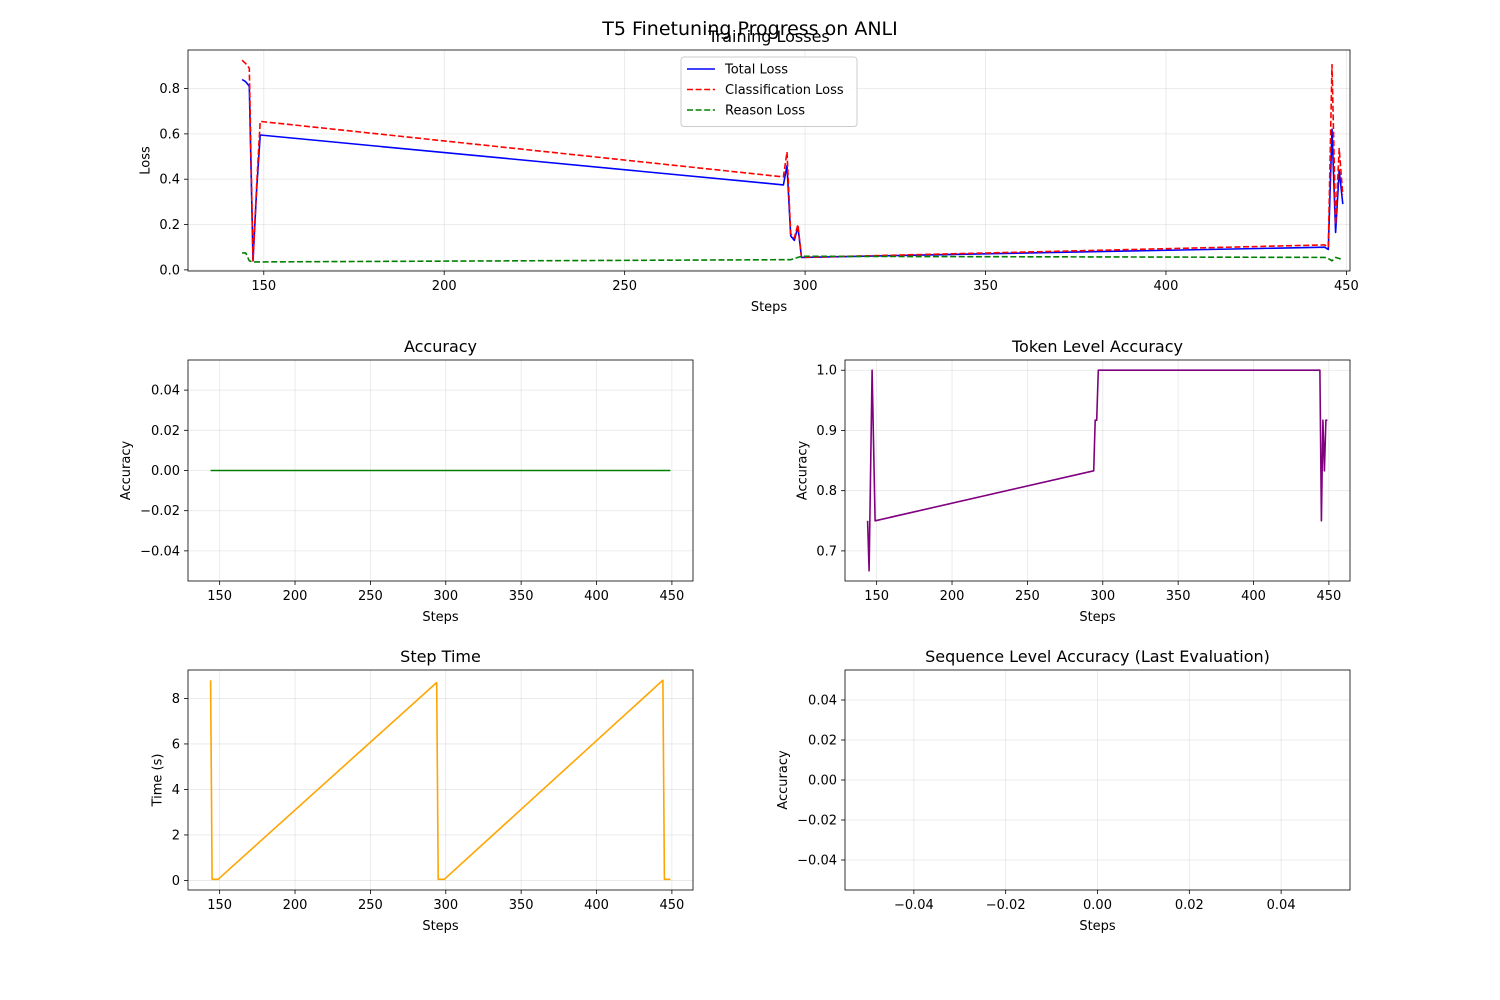 The height and width of the screenshot is (1000, 1500). I want to click on x-tick-label: −0.04, so click(914, 905).